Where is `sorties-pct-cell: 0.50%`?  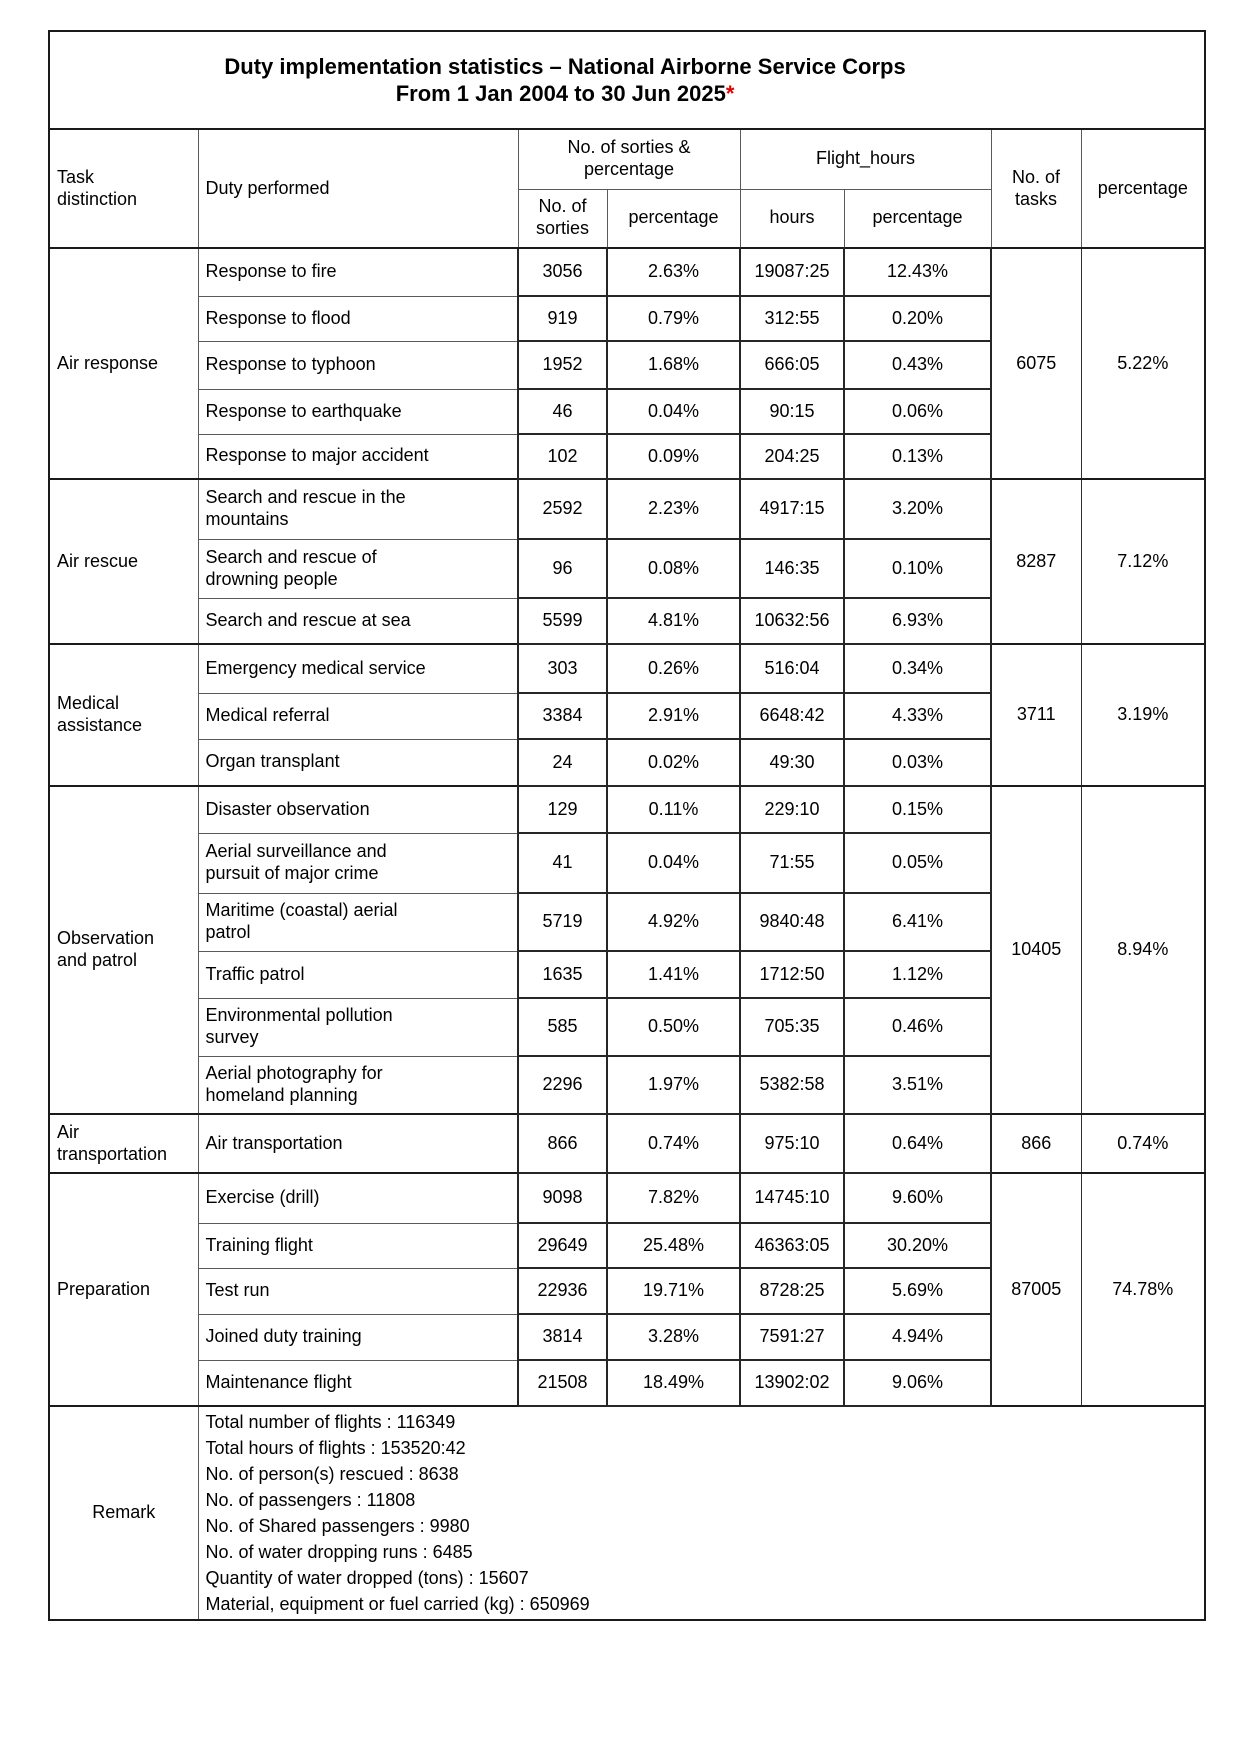
sorties-pct-cell: 0.50% is located at coordinates (673, 1027).